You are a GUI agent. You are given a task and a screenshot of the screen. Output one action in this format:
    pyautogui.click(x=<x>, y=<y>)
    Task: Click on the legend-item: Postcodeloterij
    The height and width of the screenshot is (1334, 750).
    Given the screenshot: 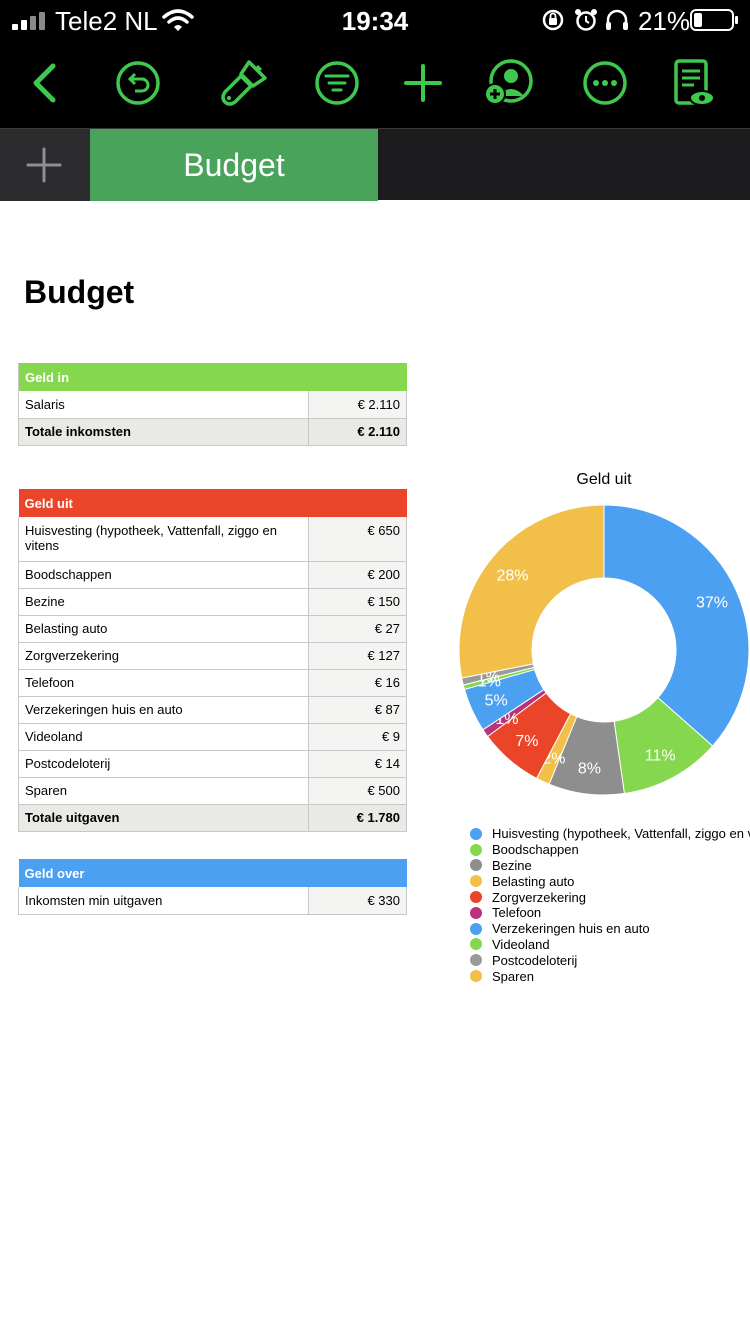 What is the action you would take?
    pyautogui.click(x=610, y=960)
    